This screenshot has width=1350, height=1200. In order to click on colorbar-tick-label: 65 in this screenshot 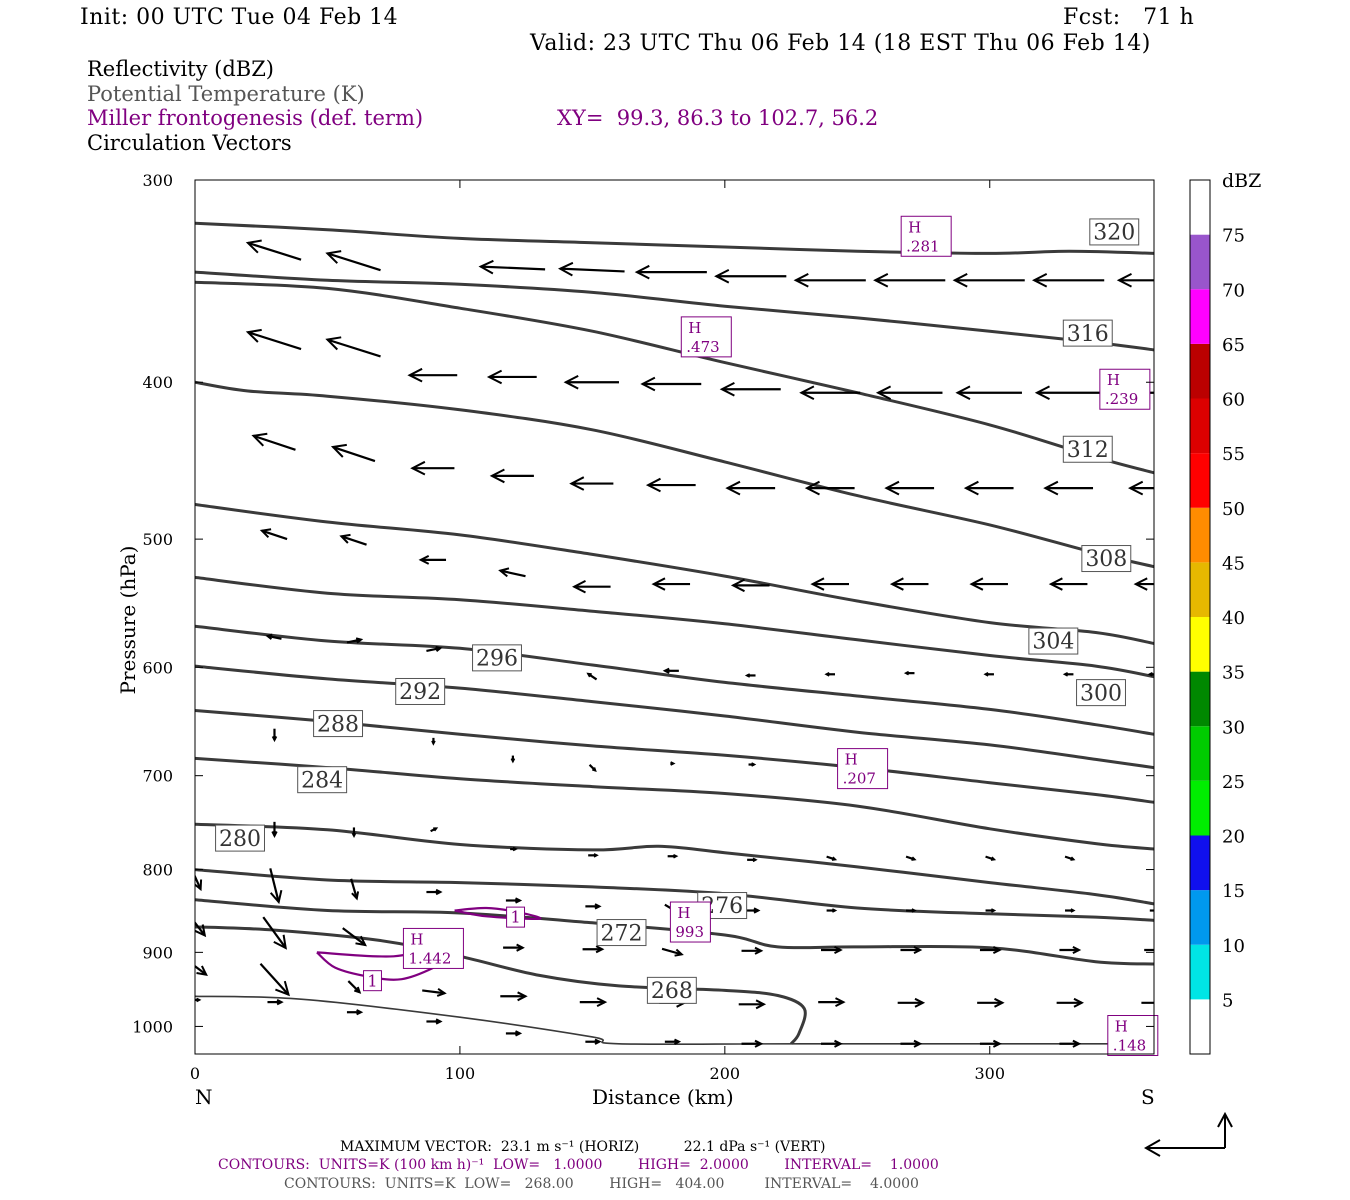, I will do `click(1233, 345)`.